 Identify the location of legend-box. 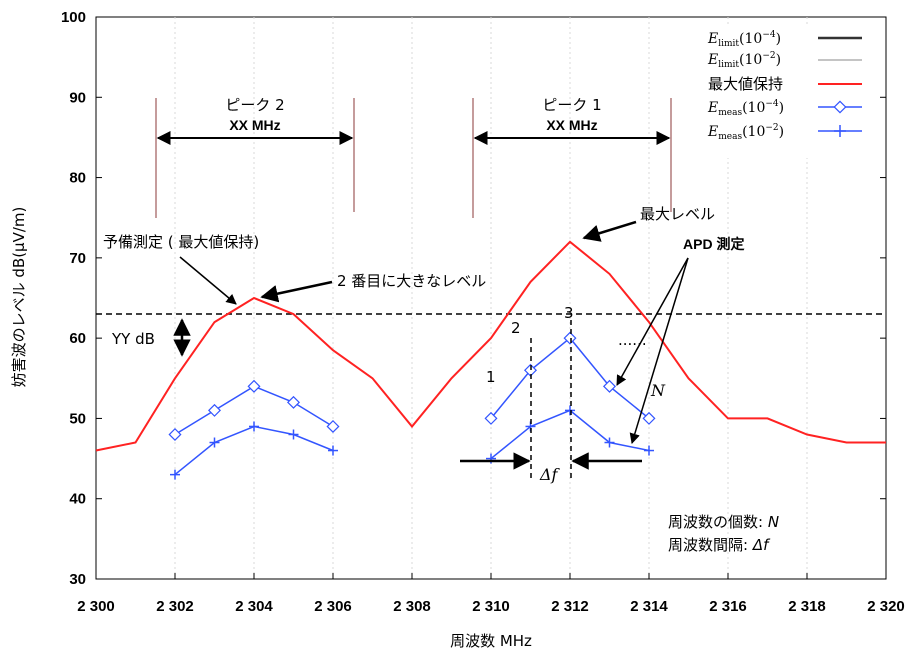
(790, 91).